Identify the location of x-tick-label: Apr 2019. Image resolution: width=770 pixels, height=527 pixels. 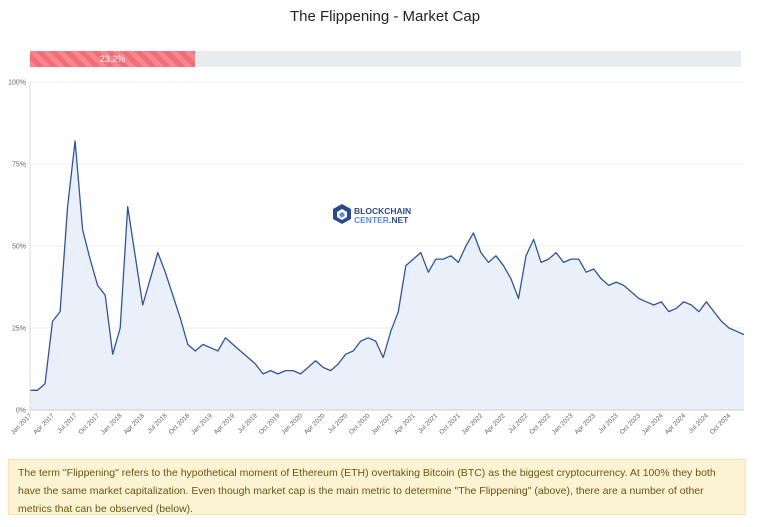
(225, 424).